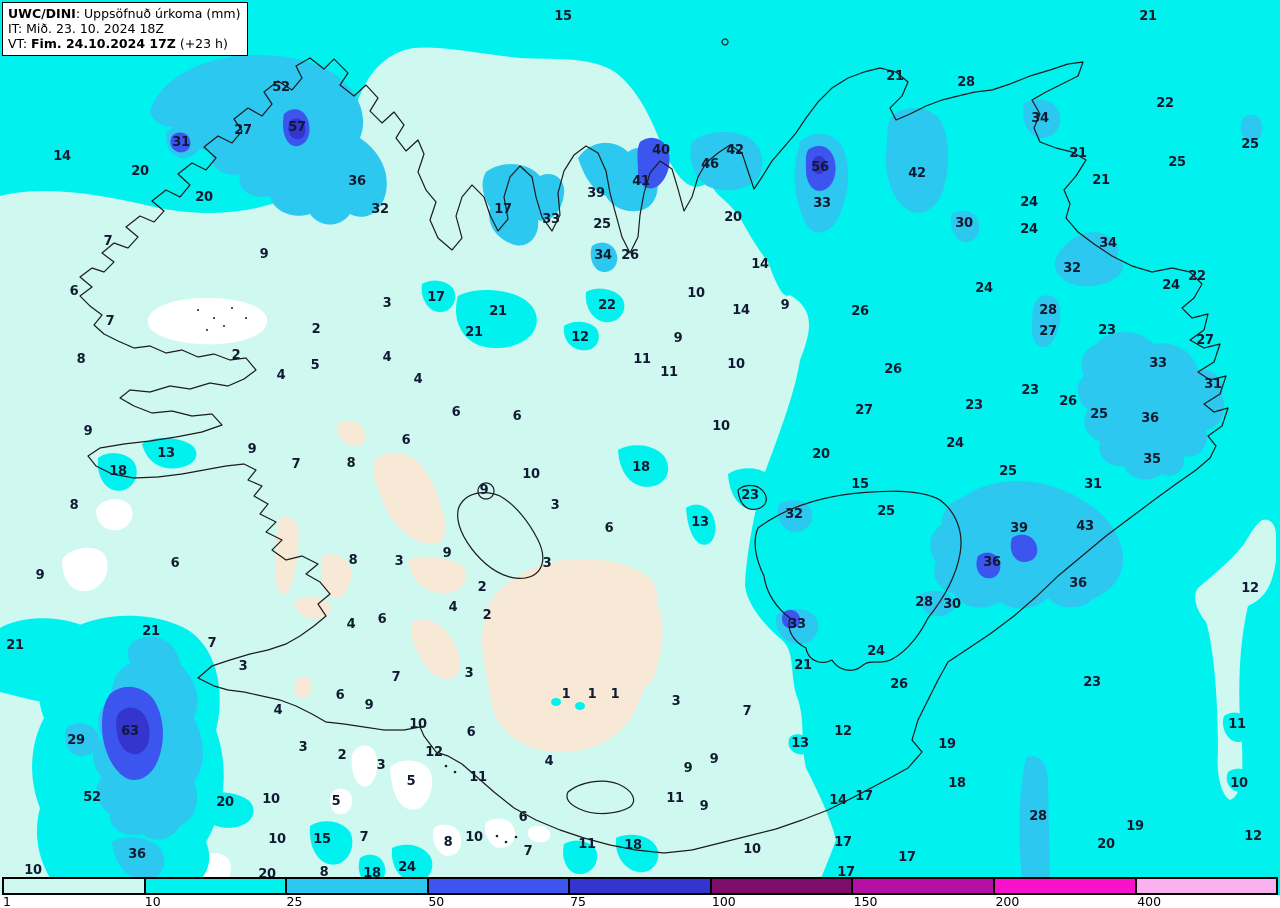 The image size is (1280, 908). What do you see at coordinates (7, 901) in the screenshot?
I see `legend-tick-label: 1` at bounding box center [7, 901].